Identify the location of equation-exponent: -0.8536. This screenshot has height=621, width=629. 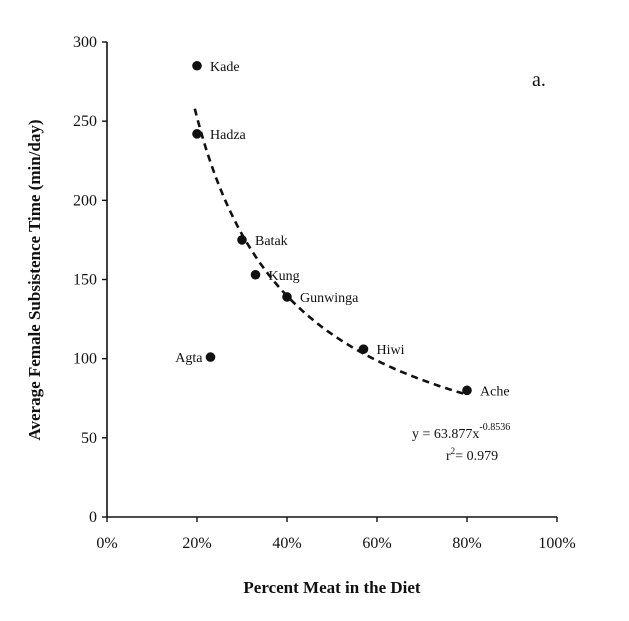
(494, 427).